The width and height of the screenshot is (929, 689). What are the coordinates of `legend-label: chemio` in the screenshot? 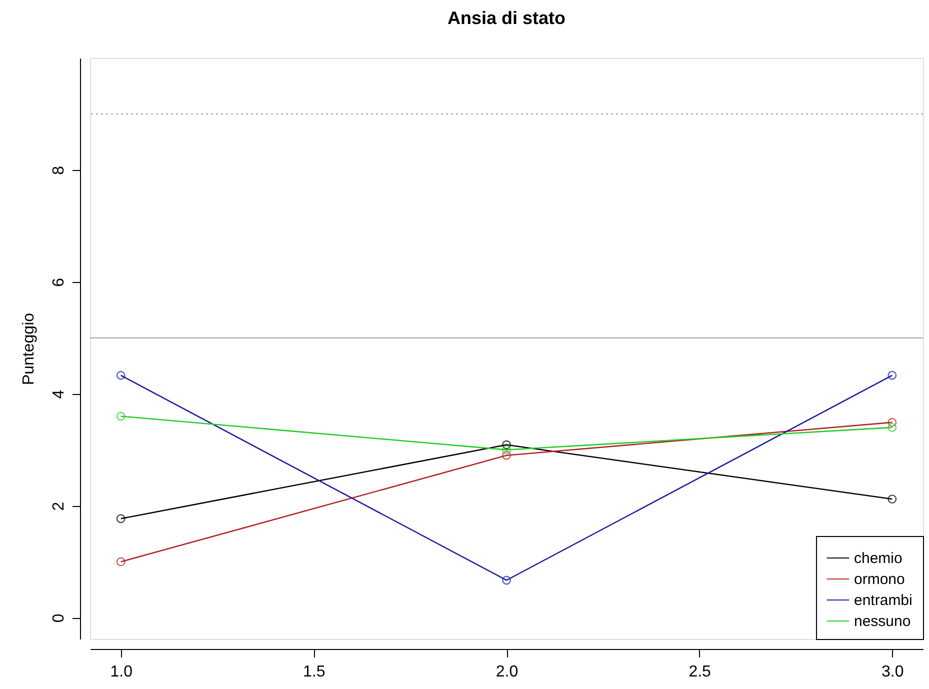 It's located at (878, 558).